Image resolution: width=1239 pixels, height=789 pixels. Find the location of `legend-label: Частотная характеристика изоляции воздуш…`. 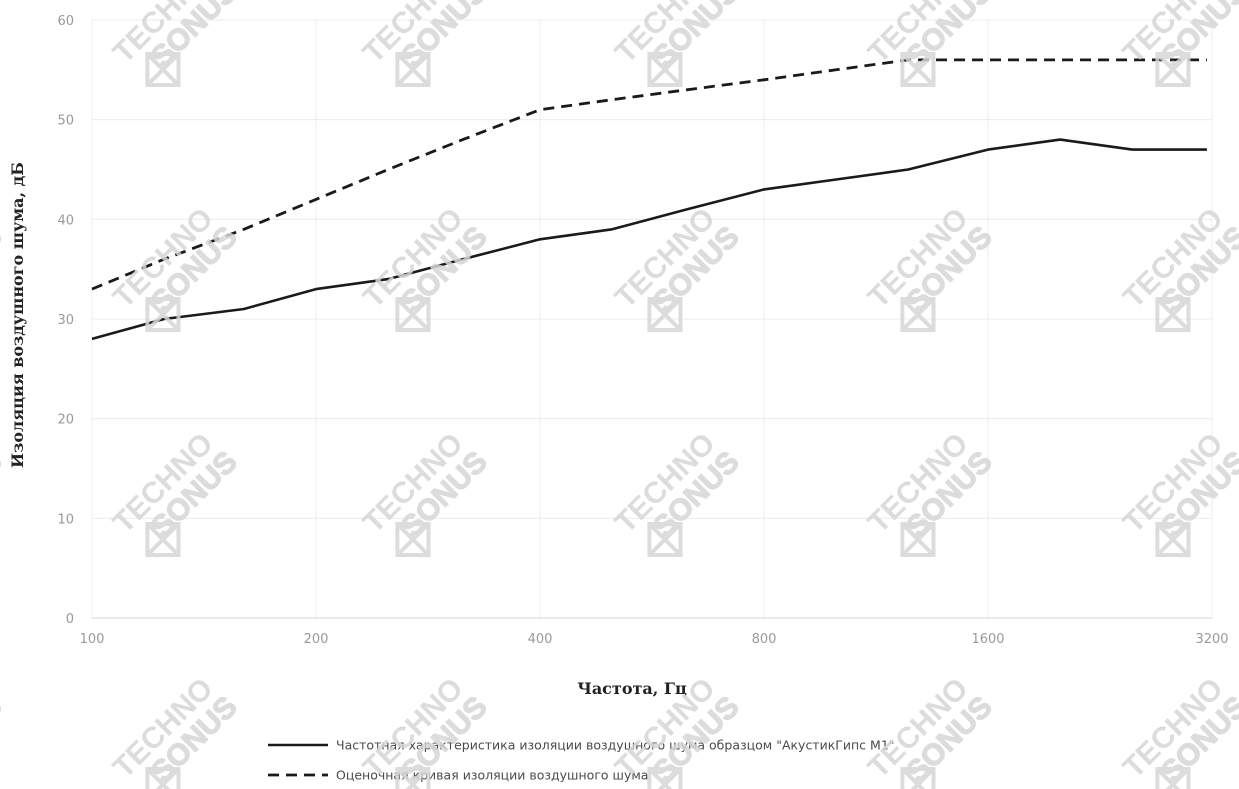

legend-label: Частотная характеристика изоляции воздуш… is located at coordinates (615, 745).